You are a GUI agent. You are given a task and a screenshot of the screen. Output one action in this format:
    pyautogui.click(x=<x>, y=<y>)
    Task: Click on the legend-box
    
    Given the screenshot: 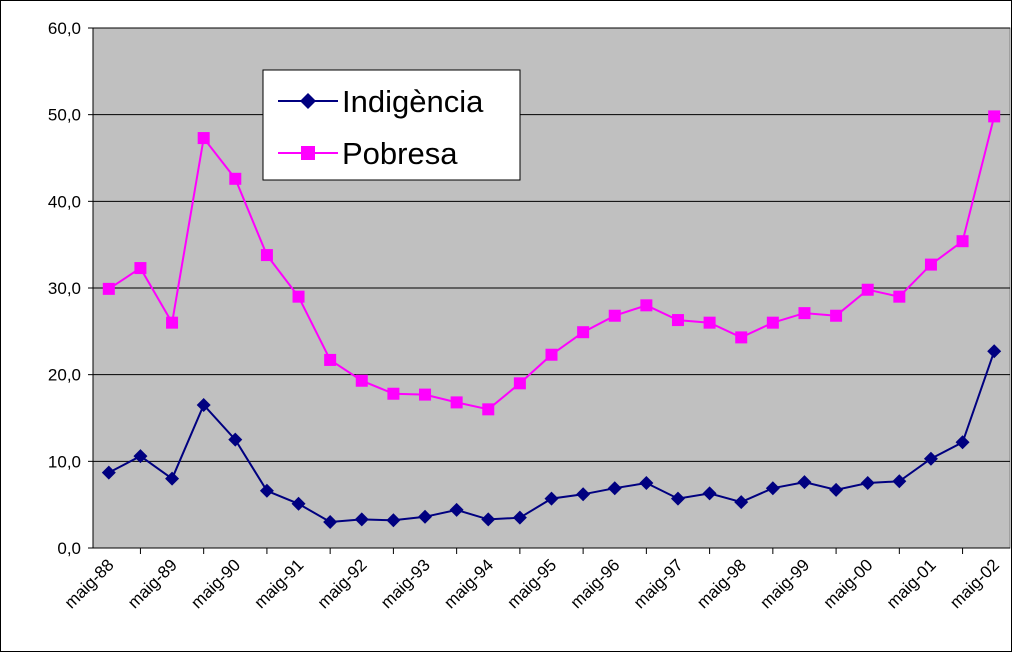 What is the action you would take?
    pyautogui.click(x=391, y=125)
    